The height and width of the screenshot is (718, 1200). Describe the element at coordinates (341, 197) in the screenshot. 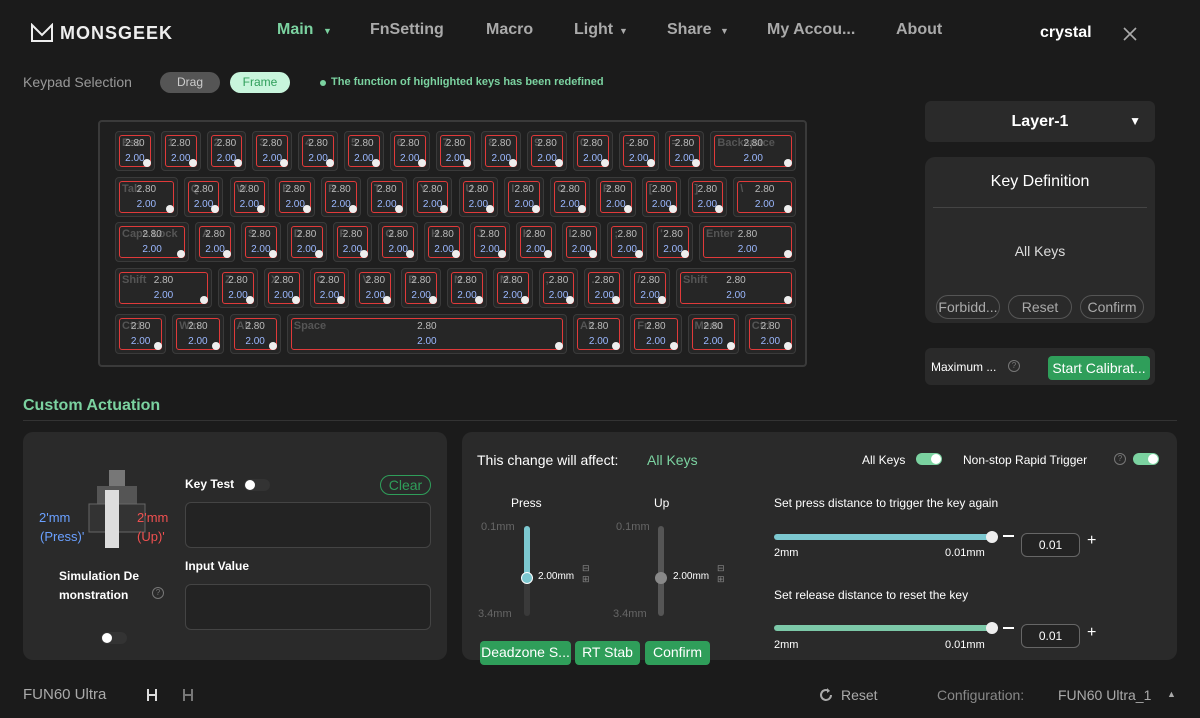

I see `key: R 2.80 2.00` at that location.